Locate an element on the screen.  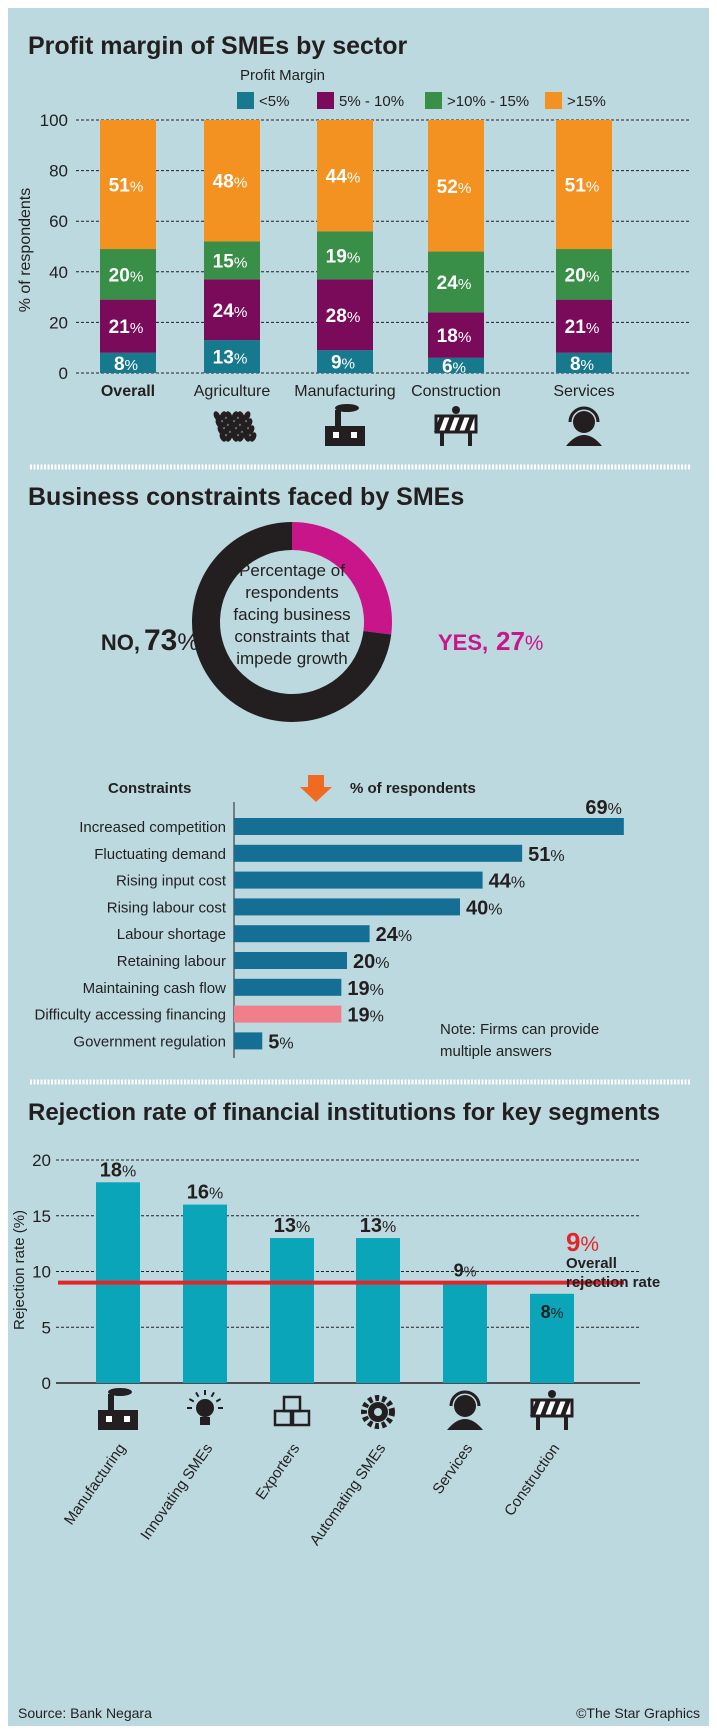
category-label: Services is located at coordinates (583, 391).